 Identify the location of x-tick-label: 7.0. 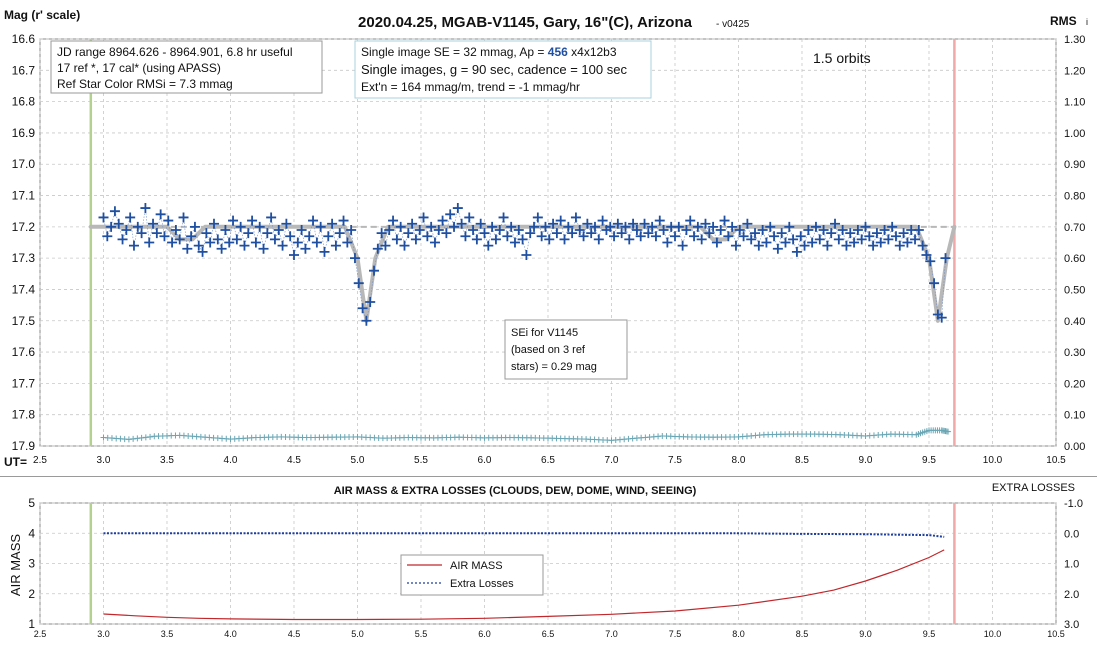
(612, 460).